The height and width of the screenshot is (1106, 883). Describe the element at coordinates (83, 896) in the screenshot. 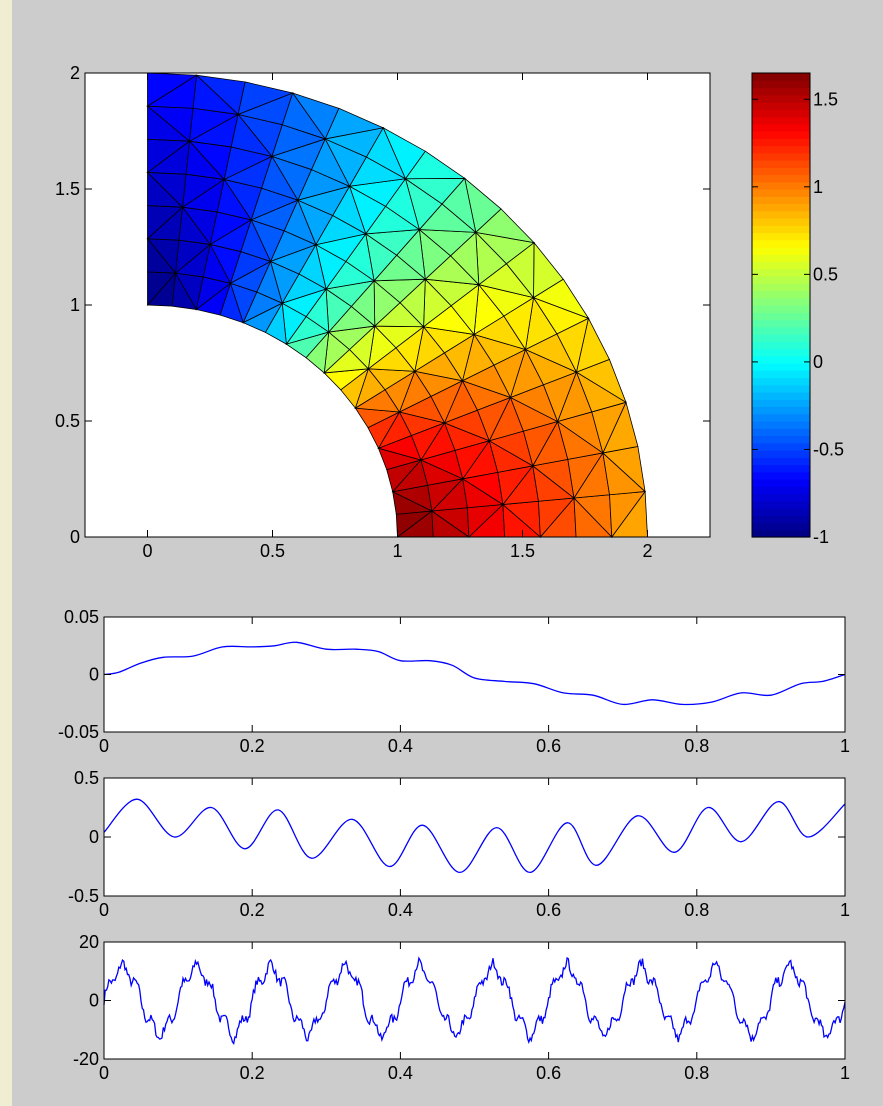

I see `line-plot-2-y-tick-label: -0.5` at that location.